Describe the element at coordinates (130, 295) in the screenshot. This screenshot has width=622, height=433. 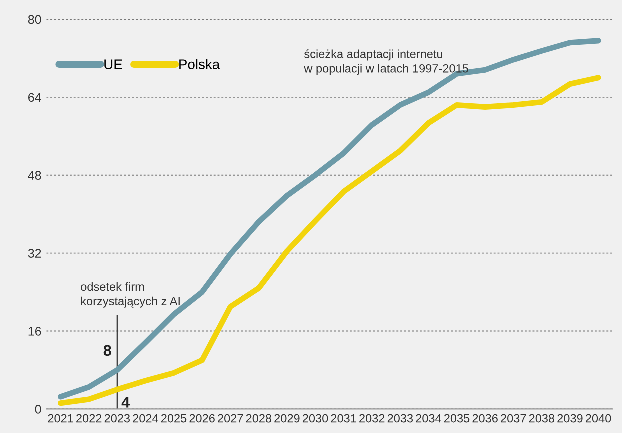
I see `ref-line-label: odsetek firm korzystających z AI` at that location.